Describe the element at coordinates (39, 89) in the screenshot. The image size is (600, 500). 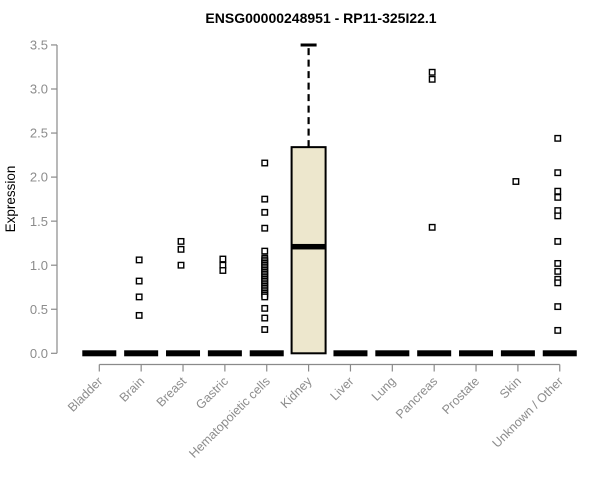
I see `y-axis-tick-label: 3.0` at that location.